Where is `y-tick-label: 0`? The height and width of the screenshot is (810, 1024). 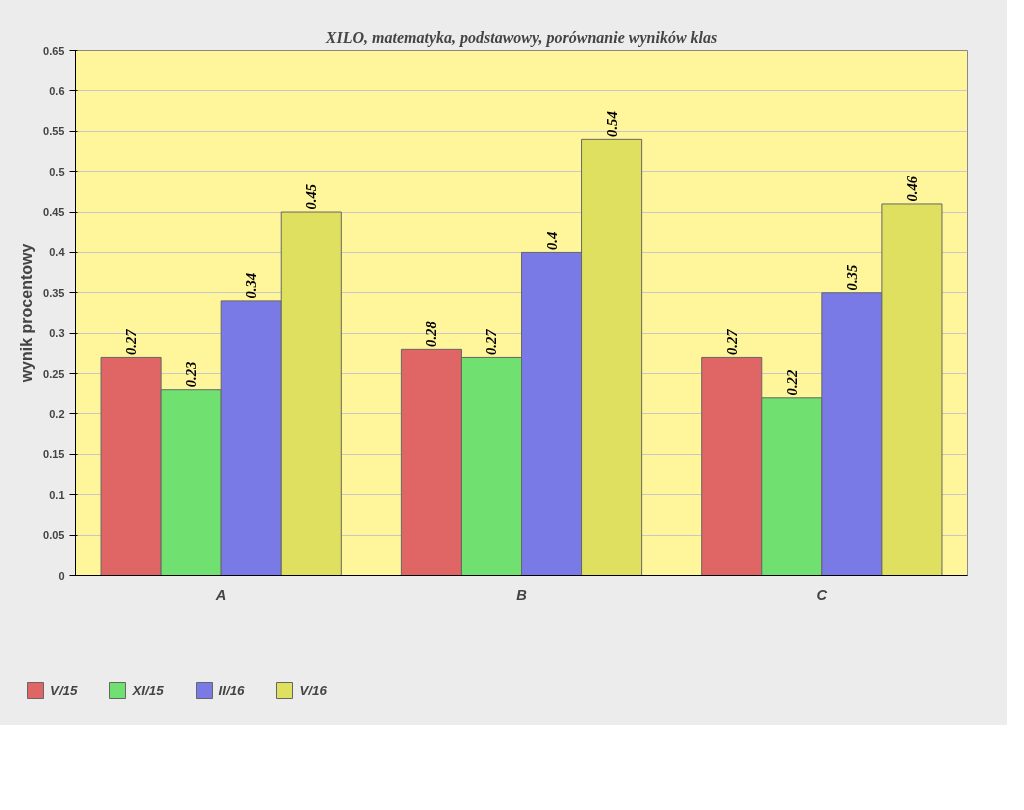
y-tick-label: 0 is located at coordinates (61, 575).